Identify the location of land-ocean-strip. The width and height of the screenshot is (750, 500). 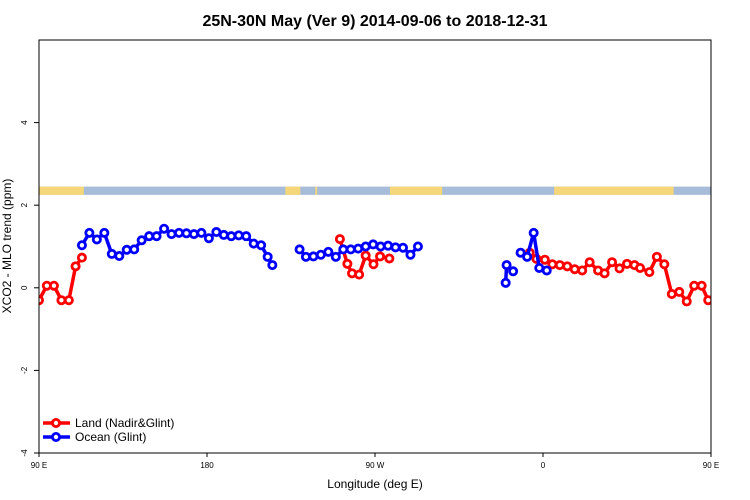
(375, 190).